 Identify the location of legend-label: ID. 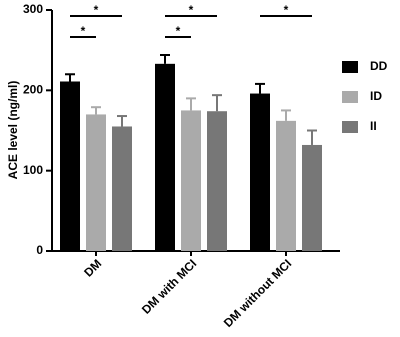
(376, 96).